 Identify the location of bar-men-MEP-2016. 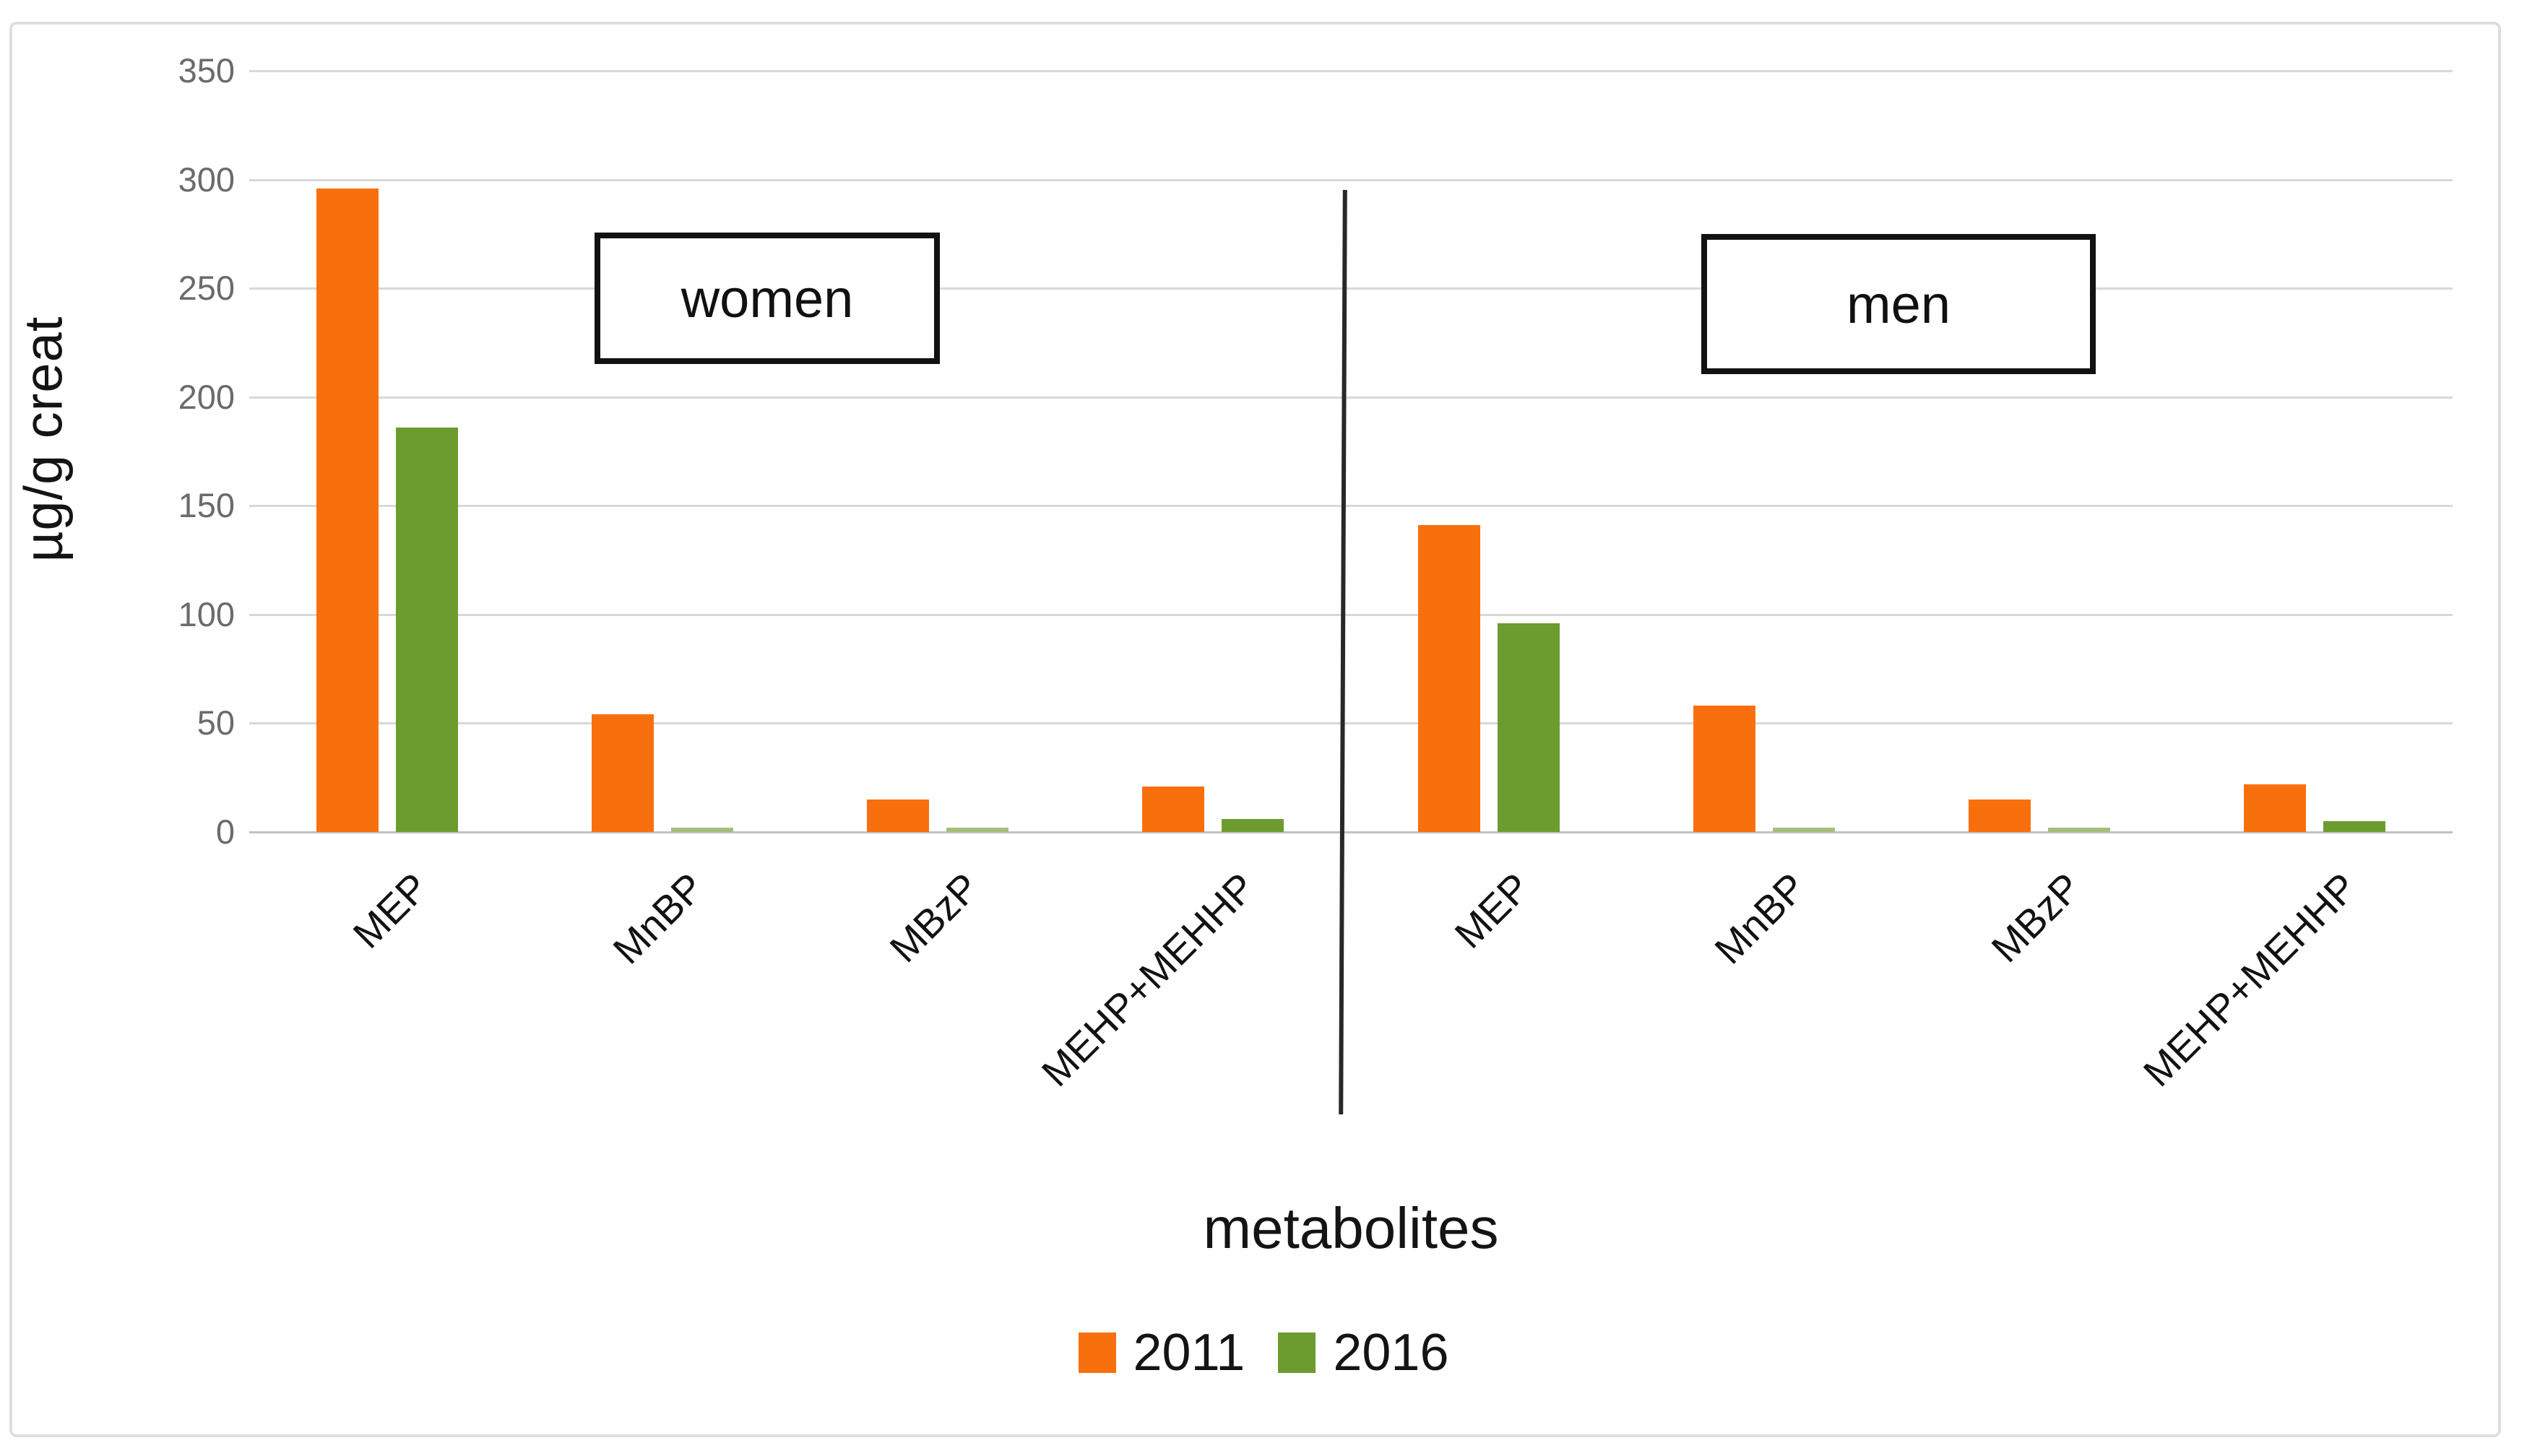
(1528, 727).